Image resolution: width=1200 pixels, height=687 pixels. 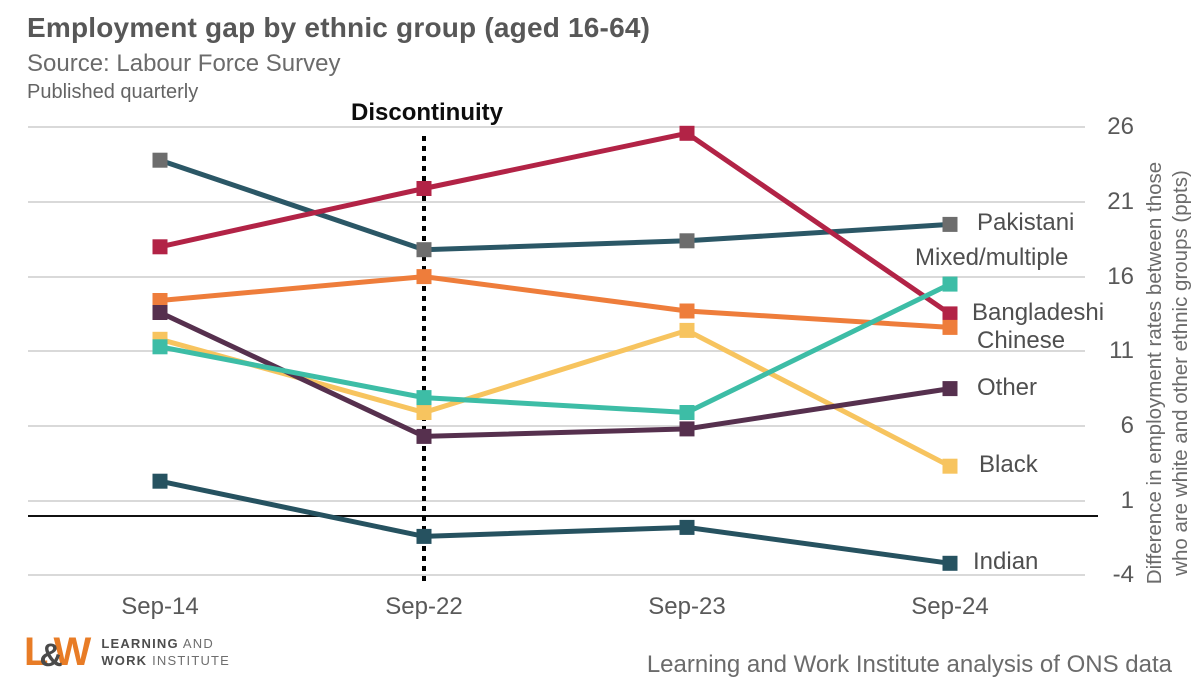 I want to click on x-tick-label: Sep-23, so click(x=687, y=606).